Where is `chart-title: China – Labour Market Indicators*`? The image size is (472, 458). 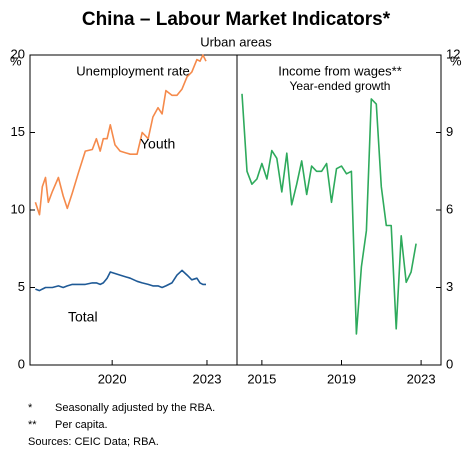
chart-title: China – Labour Market Indicators* is located at coordinates (236, 19).